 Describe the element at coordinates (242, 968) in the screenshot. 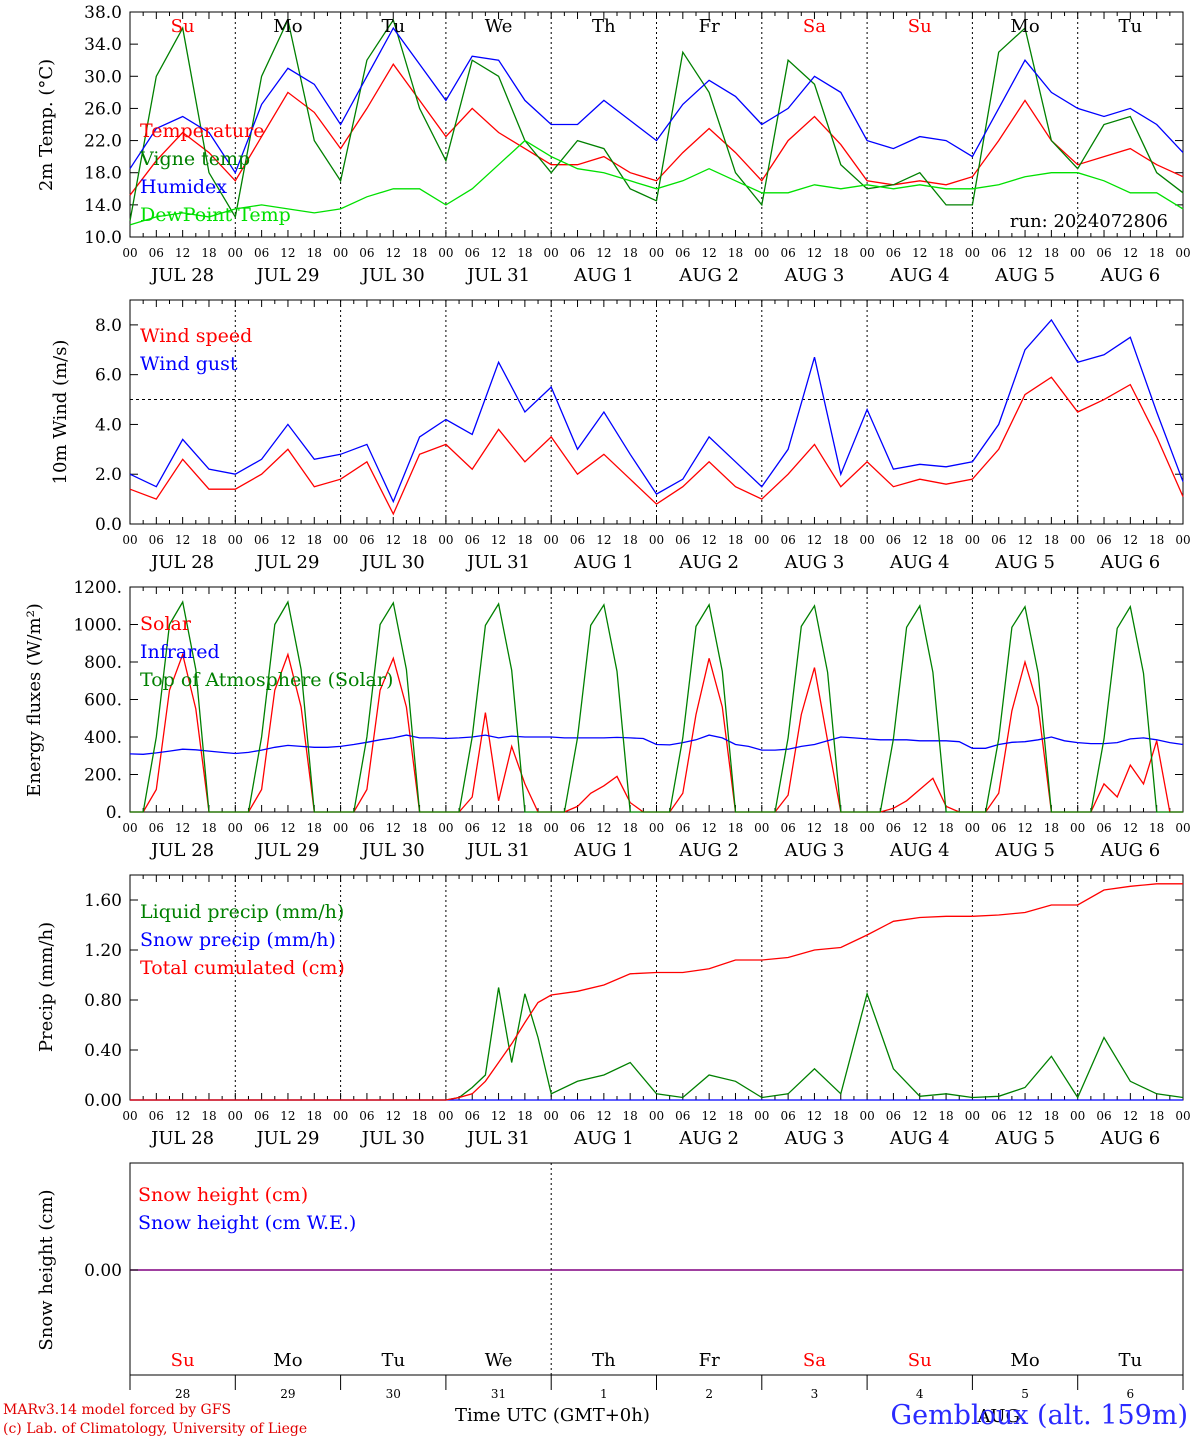

I see `legend-entry: Total cumulated (cm)` at that location.